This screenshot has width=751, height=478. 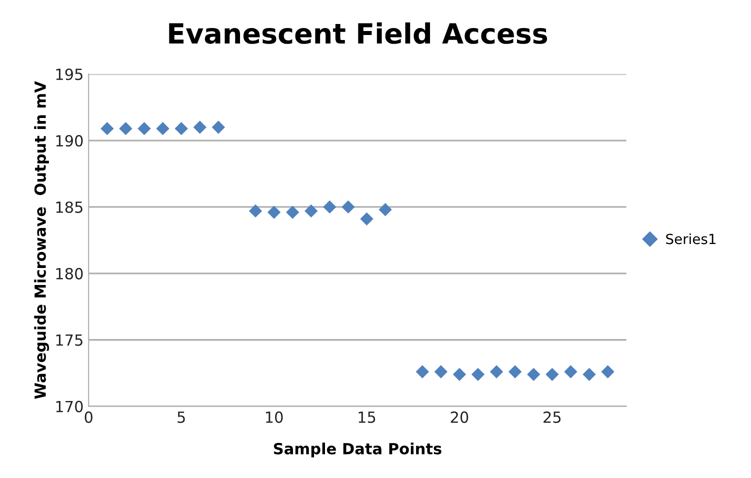 I want to click on y-tick-label: 175, so click(x=69, y=340).